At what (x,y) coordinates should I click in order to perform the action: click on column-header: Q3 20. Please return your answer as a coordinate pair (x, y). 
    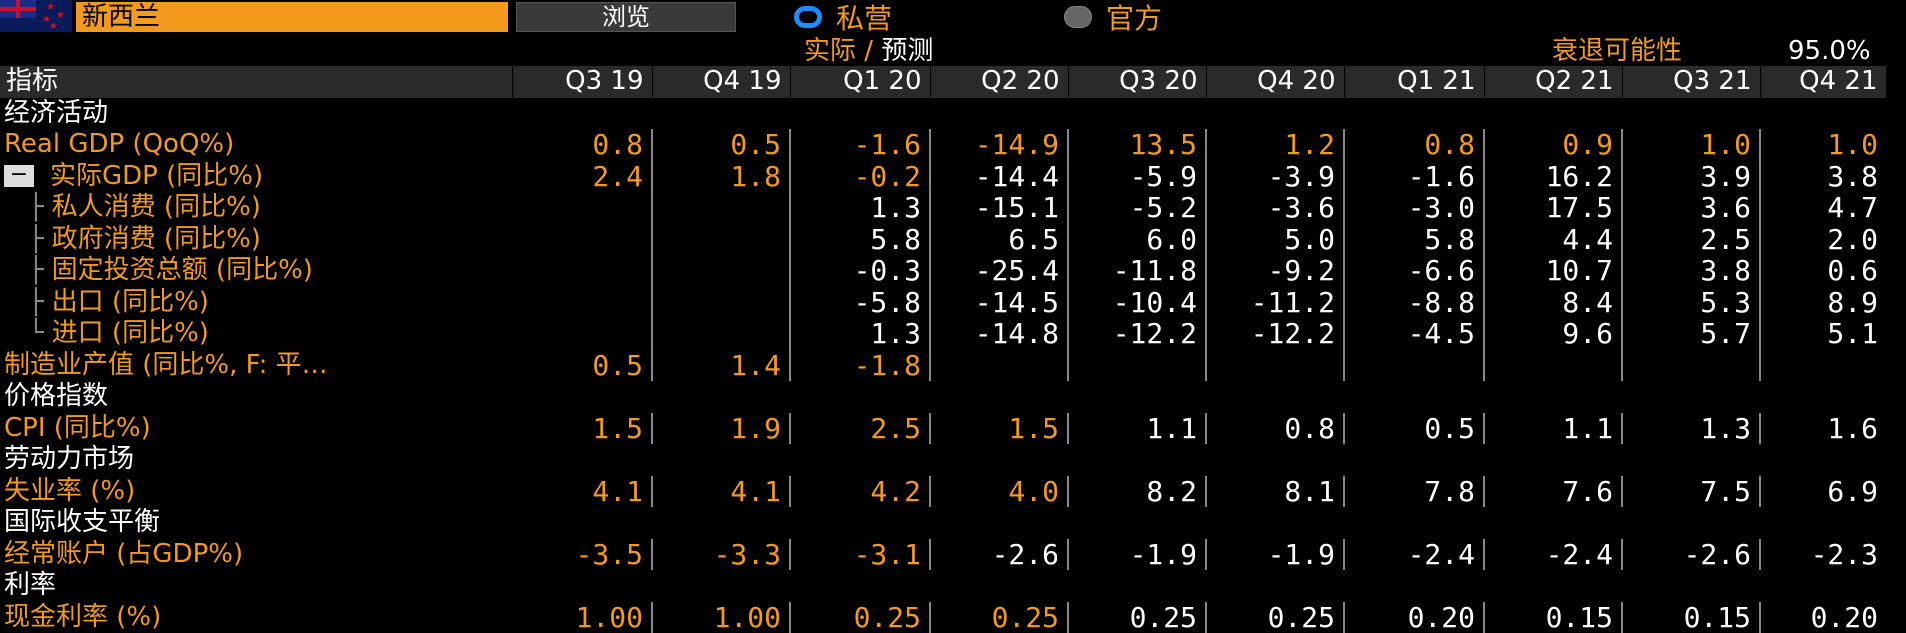
    Looking at the image, I should click on (1137, 82).